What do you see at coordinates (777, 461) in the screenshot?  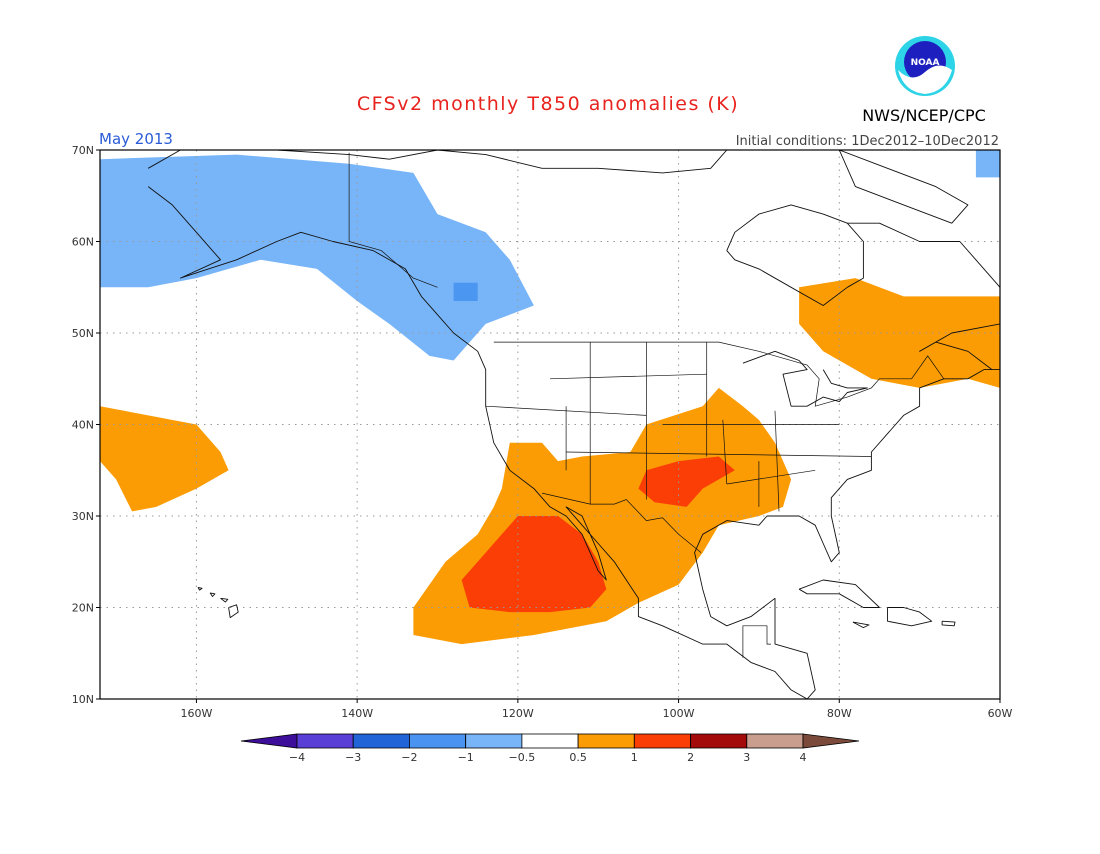 I see `border-state-line-87w` at bounding box center [777, 461].